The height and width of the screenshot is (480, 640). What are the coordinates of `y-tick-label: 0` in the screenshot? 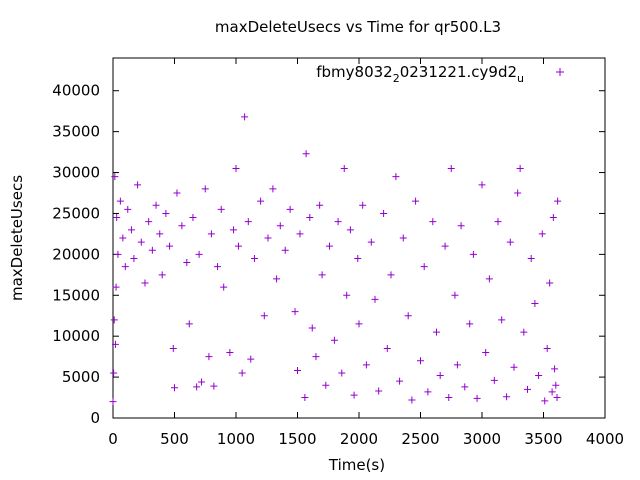 It's located at (95, 418).